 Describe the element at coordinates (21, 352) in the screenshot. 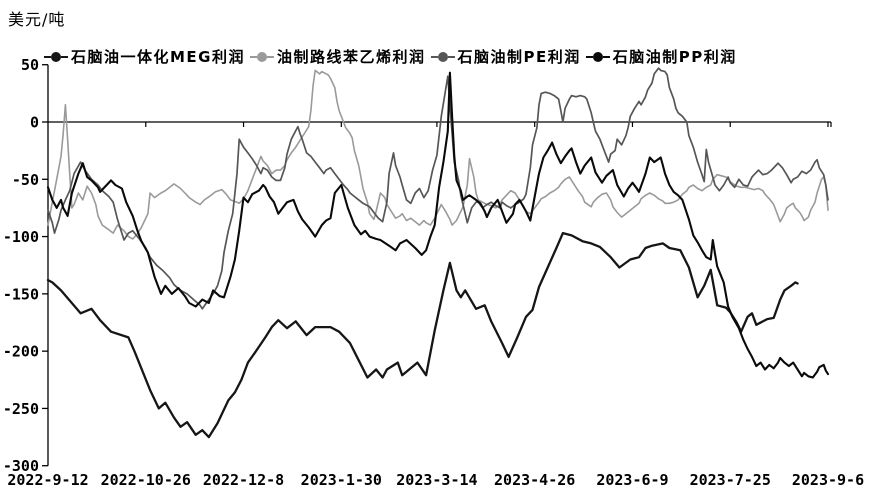

I see `svg-text: -200` at that location.